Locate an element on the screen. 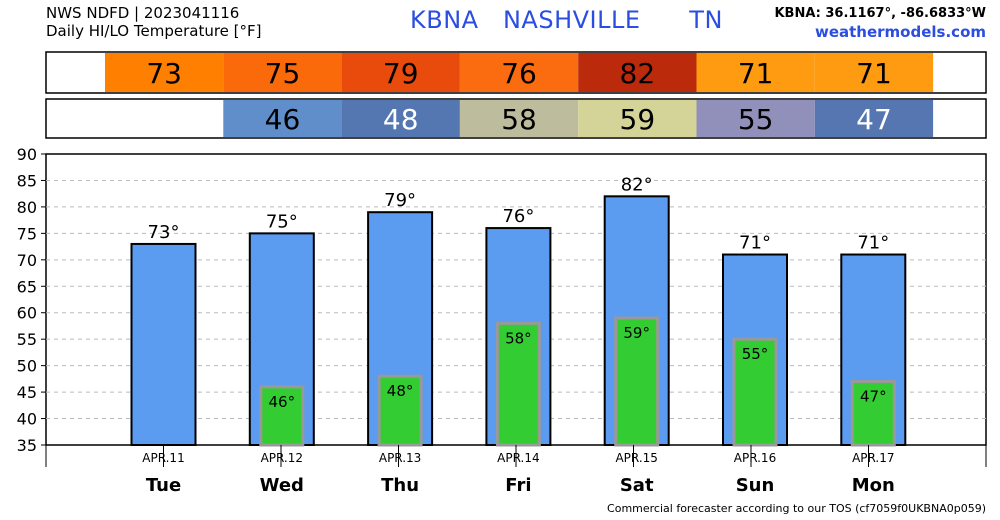 This screenshot has height=520, width=1000. site-link: weathermodels.com is located at coordinates (900, 32).